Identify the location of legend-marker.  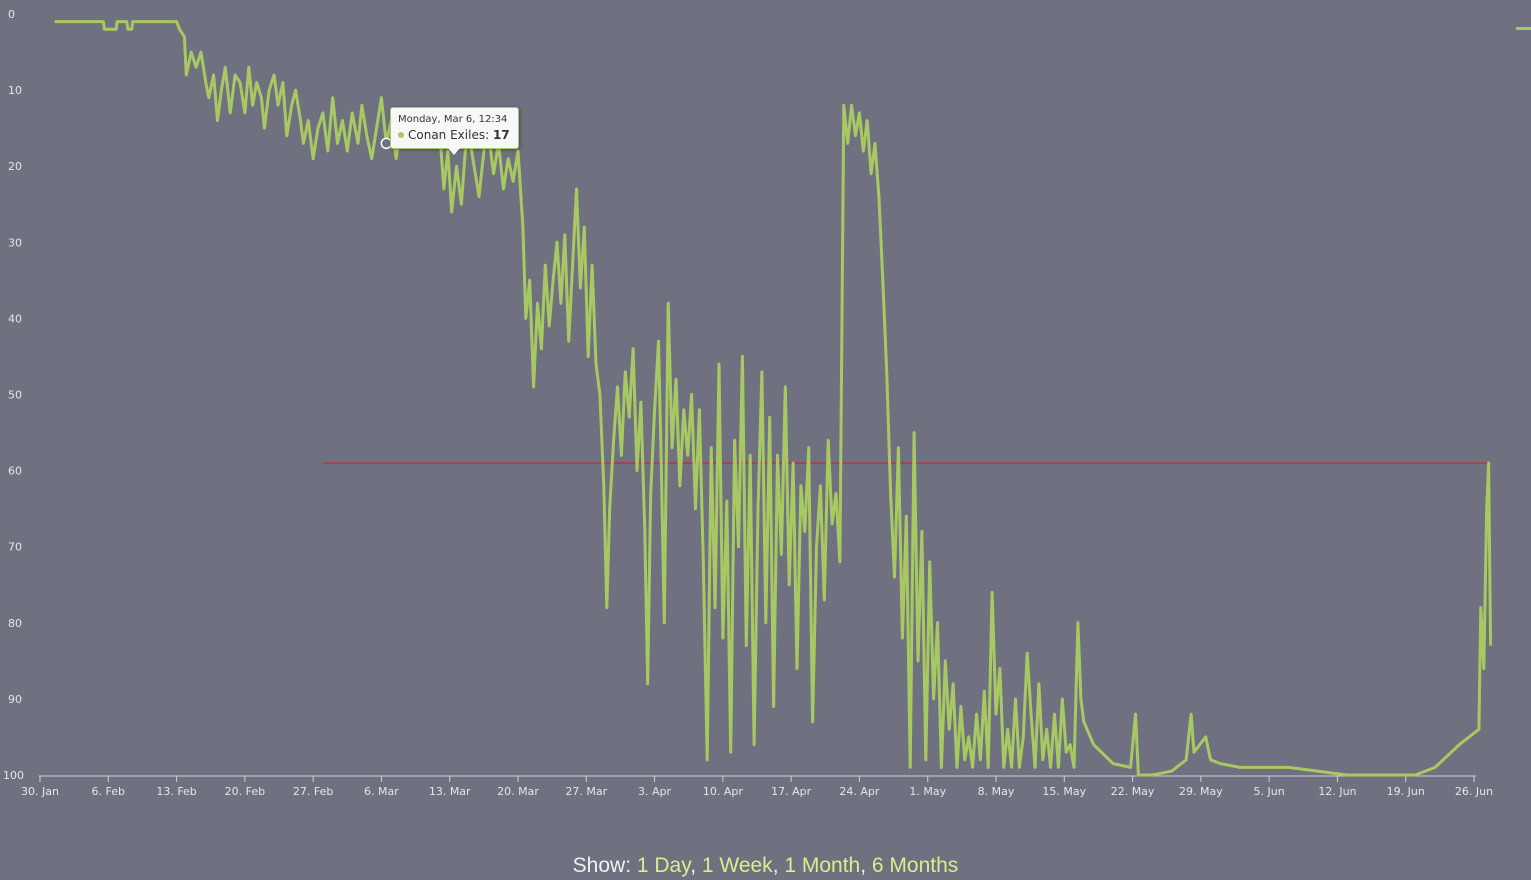
(1523, 28).